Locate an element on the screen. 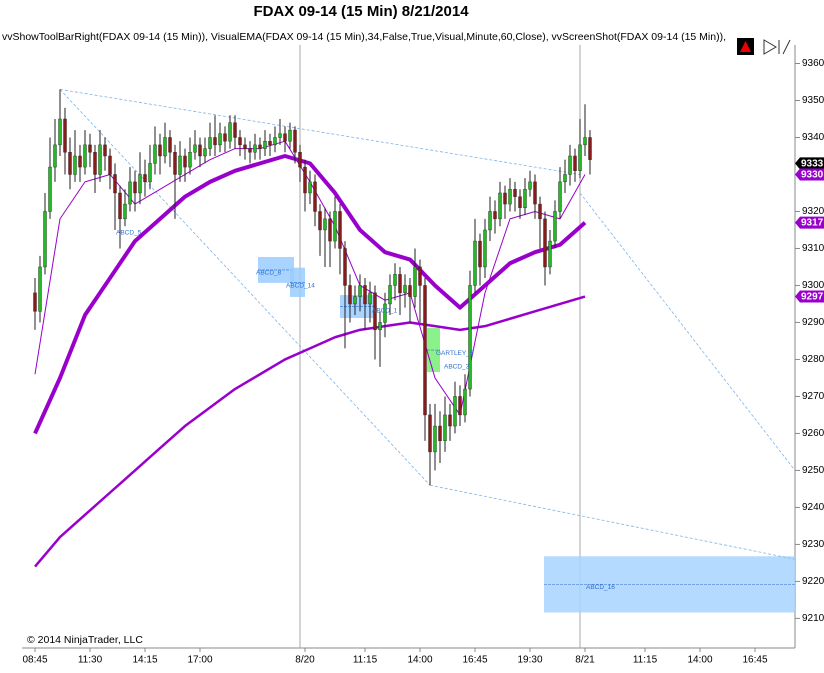  y-tick-label: 9250 is located at coordinates (813, 470).